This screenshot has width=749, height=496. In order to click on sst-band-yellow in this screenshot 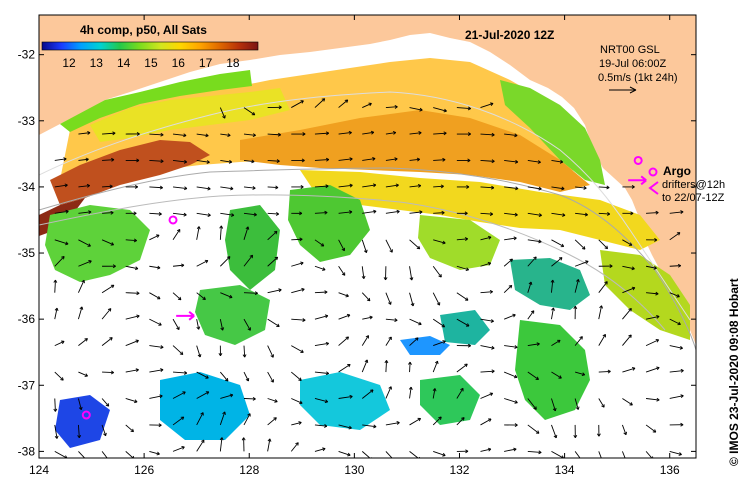, I will do `click(190, 115)`.